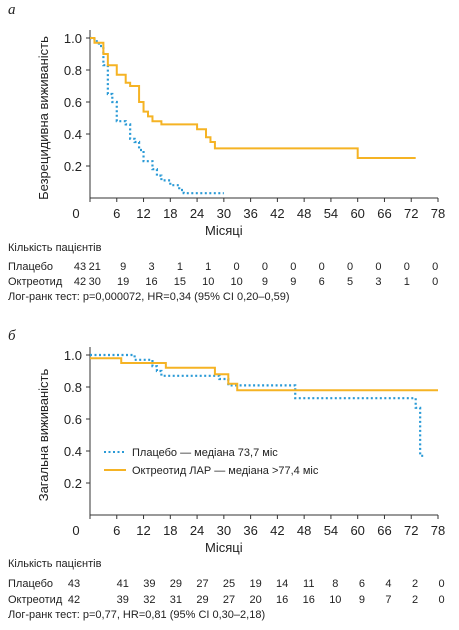  Describe the element at coordinates (255, 600) in the screenshot. I see `b-risk-cell: 20` at that location.